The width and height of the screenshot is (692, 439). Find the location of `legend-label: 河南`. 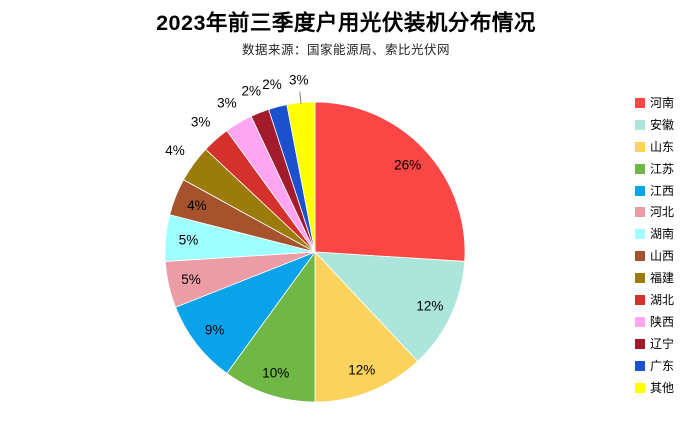

legend-label: 河南 is located at coordinates (662, 102).